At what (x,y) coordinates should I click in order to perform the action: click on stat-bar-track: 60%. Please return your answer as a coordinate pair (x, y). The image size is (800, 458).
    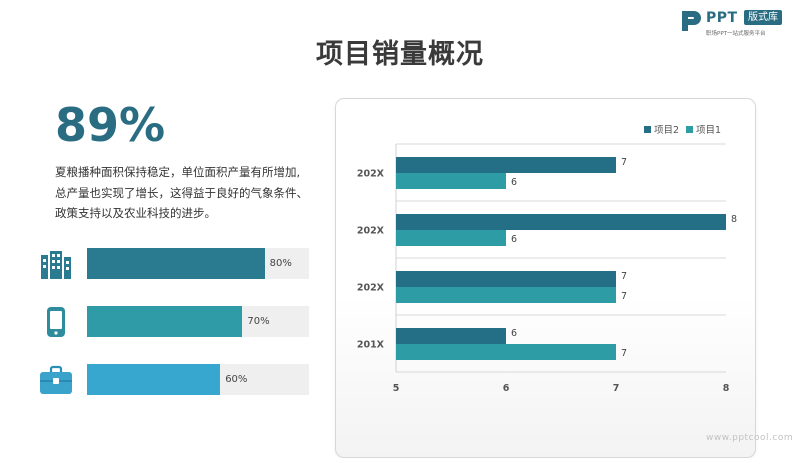
    Looking at the image, I should click on (198, 379).